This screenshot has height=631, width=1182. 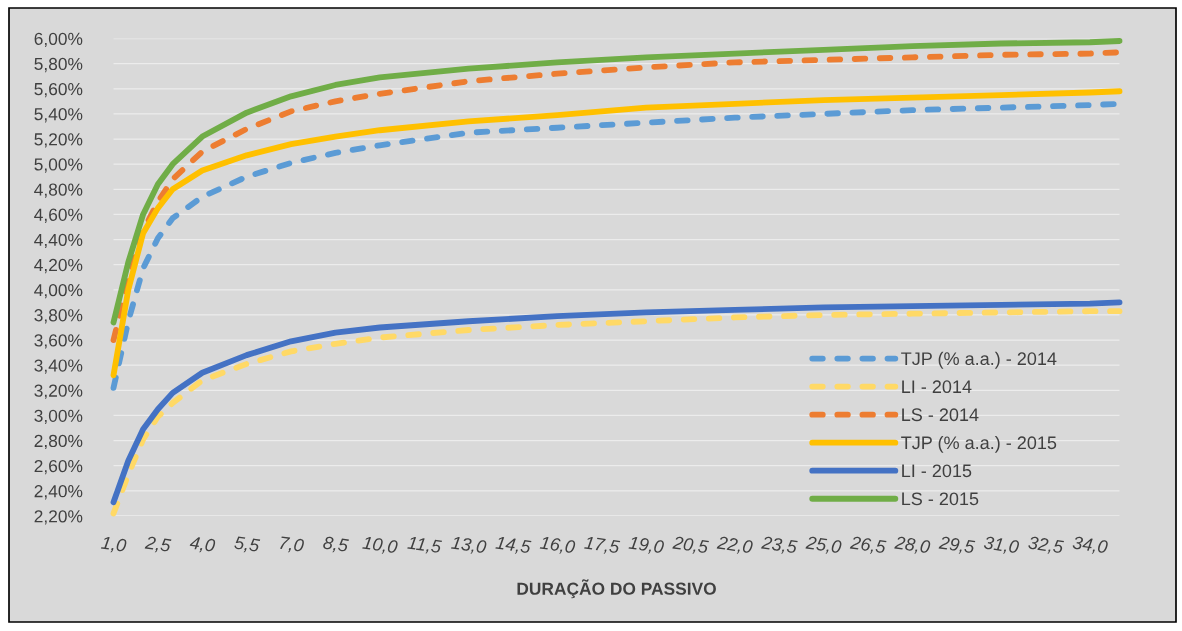 What do you see at coordinates (58, 215) in the screenshot?
I see `y-tick-label: 4,60%` at bounding box center [58, 215].